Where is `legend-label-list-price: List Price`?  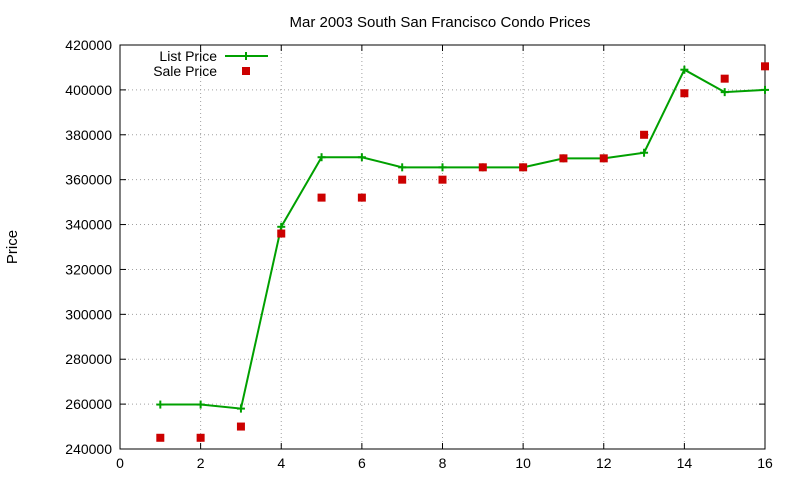 legend-label-list-price: List Price is located at coordinates (188, 56).